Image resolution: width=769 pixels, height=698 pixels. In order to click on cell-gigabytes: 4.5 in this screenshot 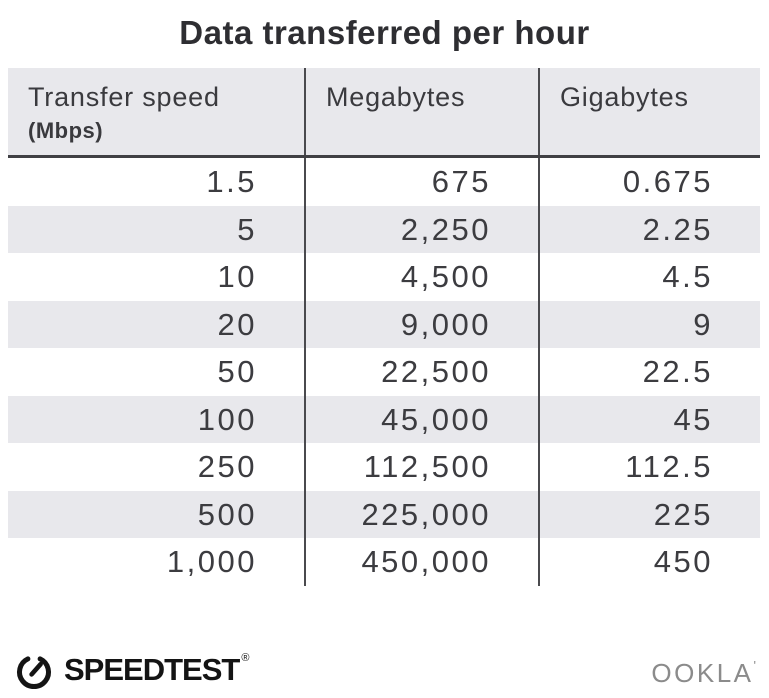, I will do `click(649, 277)`.